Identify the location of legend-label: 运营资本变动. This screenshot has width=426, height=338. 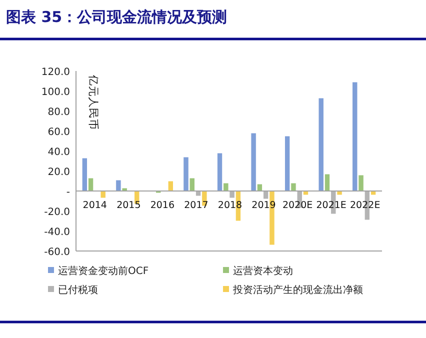
(263, 271).